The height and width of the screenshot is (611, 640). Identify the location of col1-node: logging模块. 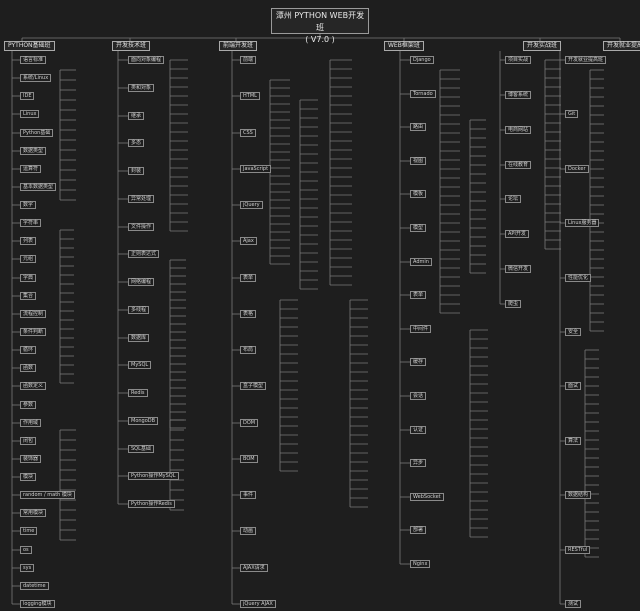
(37, 604).